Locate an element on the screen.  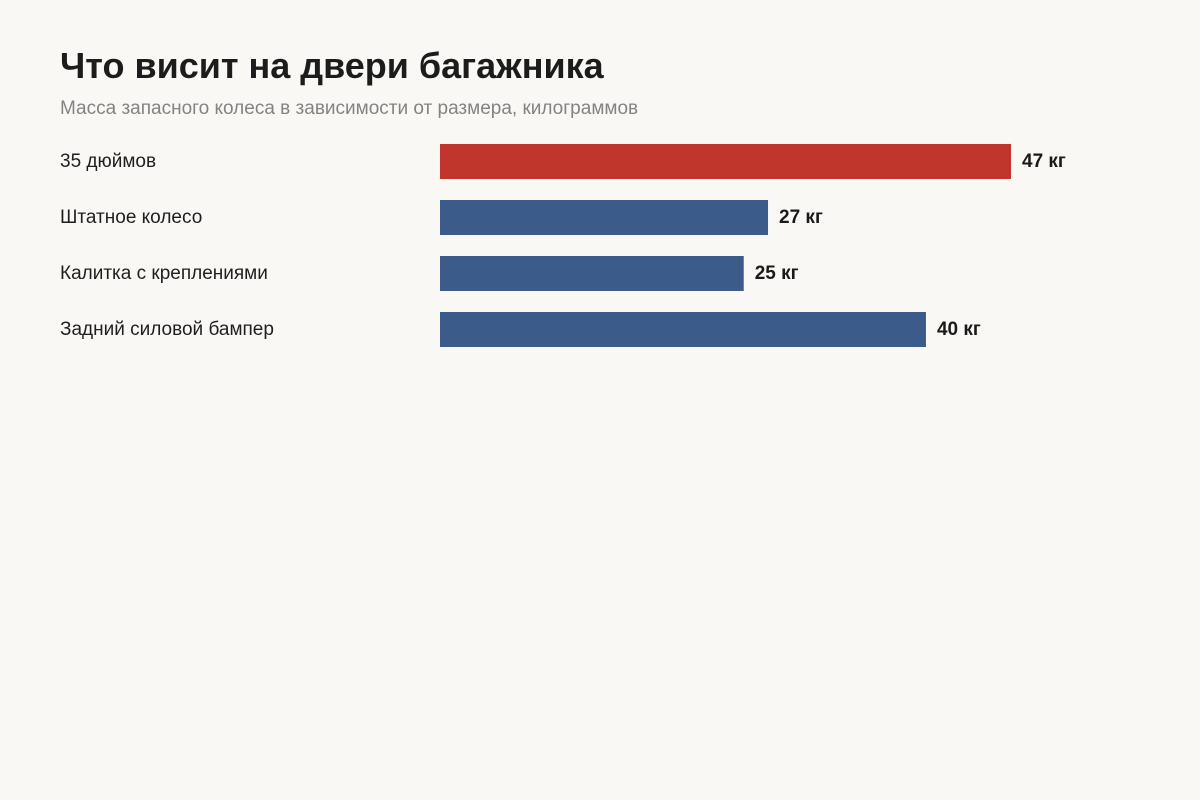
category-label: Калитка с креплениями is located at coordinates (164, 273).